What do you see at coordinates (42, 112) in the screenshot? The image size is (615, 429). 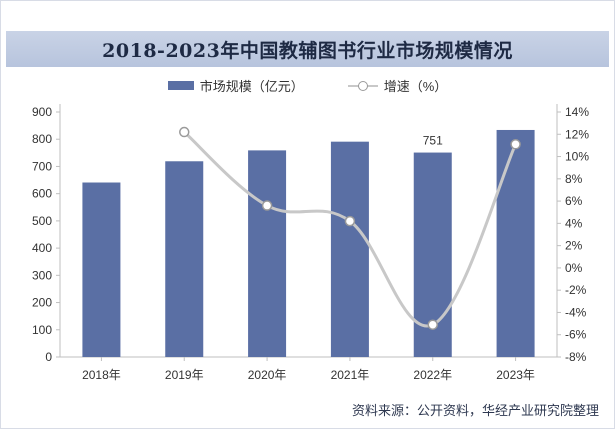 I see `left-axis-tick-label: 900` at bounding box center [42, 112].